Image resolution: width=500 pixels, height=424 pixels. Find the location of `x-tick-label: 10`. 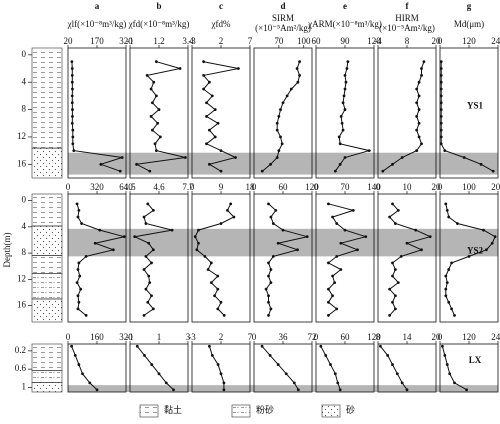

x-tick-label: 10 is located at coordinates (408, 187).